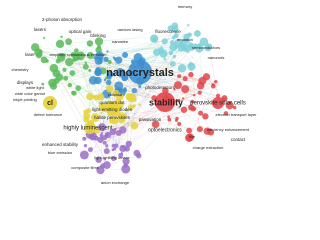 The image size is (320, 240). Describe the element at coordinates (206, 47) in the screenshot. I see `node-label: semiconductors` at that location.